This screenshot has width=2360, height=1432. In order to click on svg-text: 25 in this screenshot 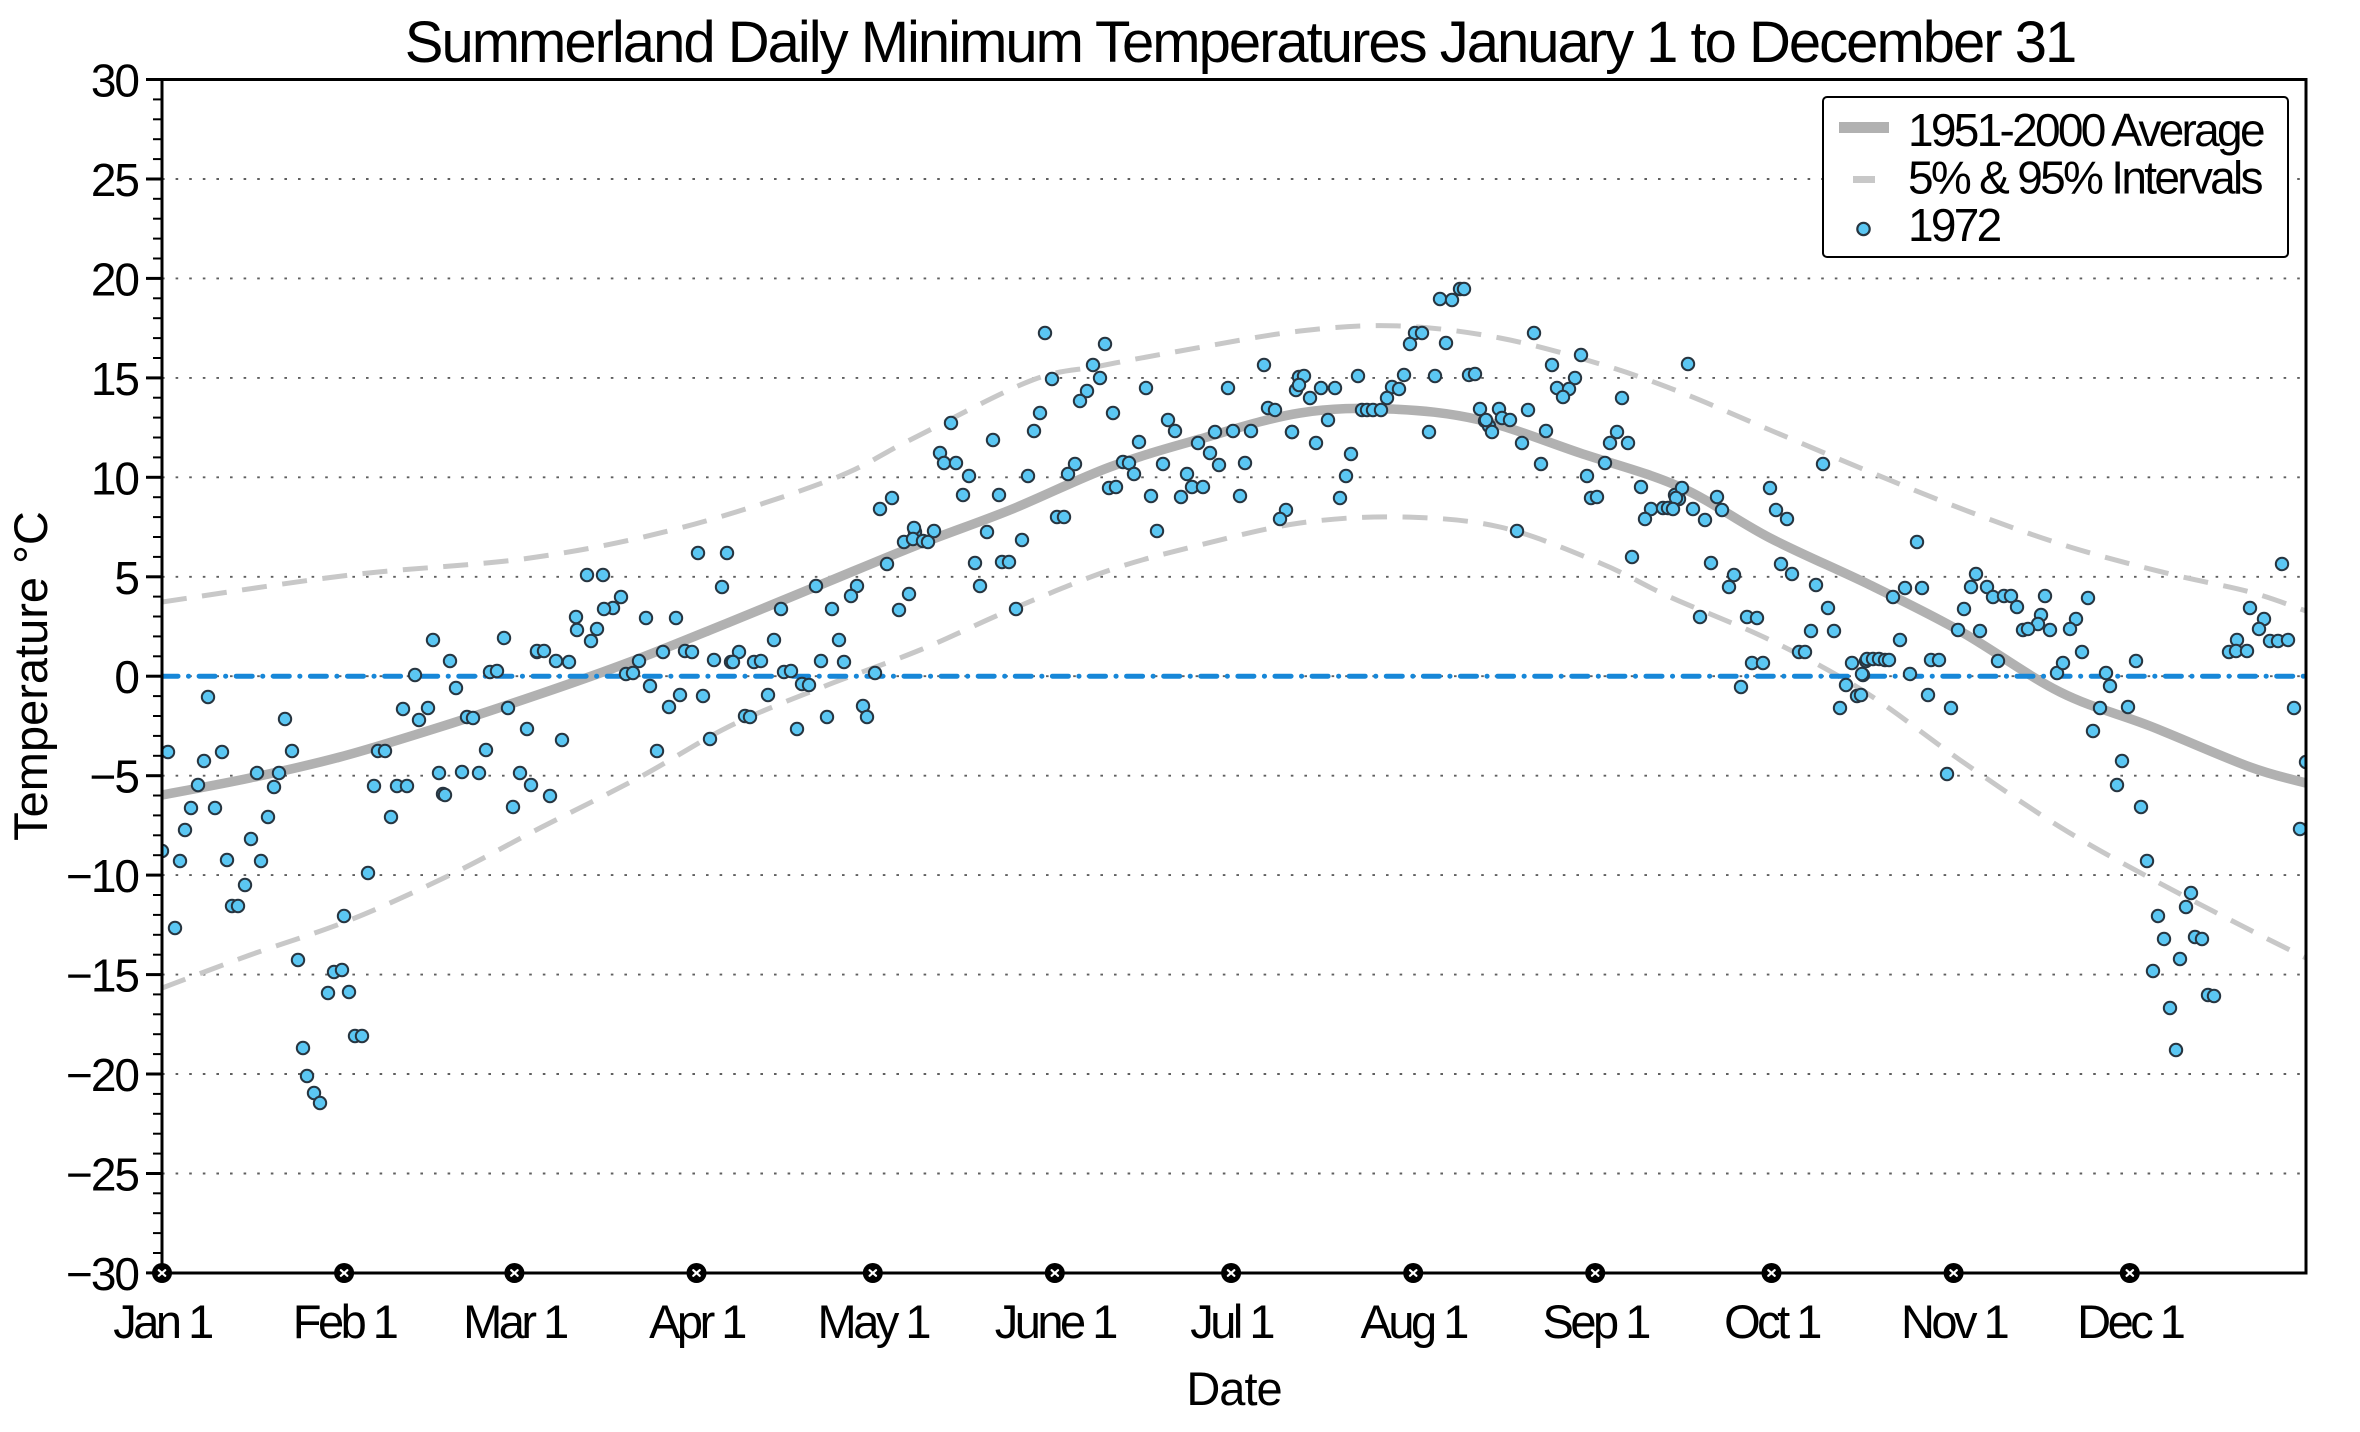, I will do `click(115, 180)`.